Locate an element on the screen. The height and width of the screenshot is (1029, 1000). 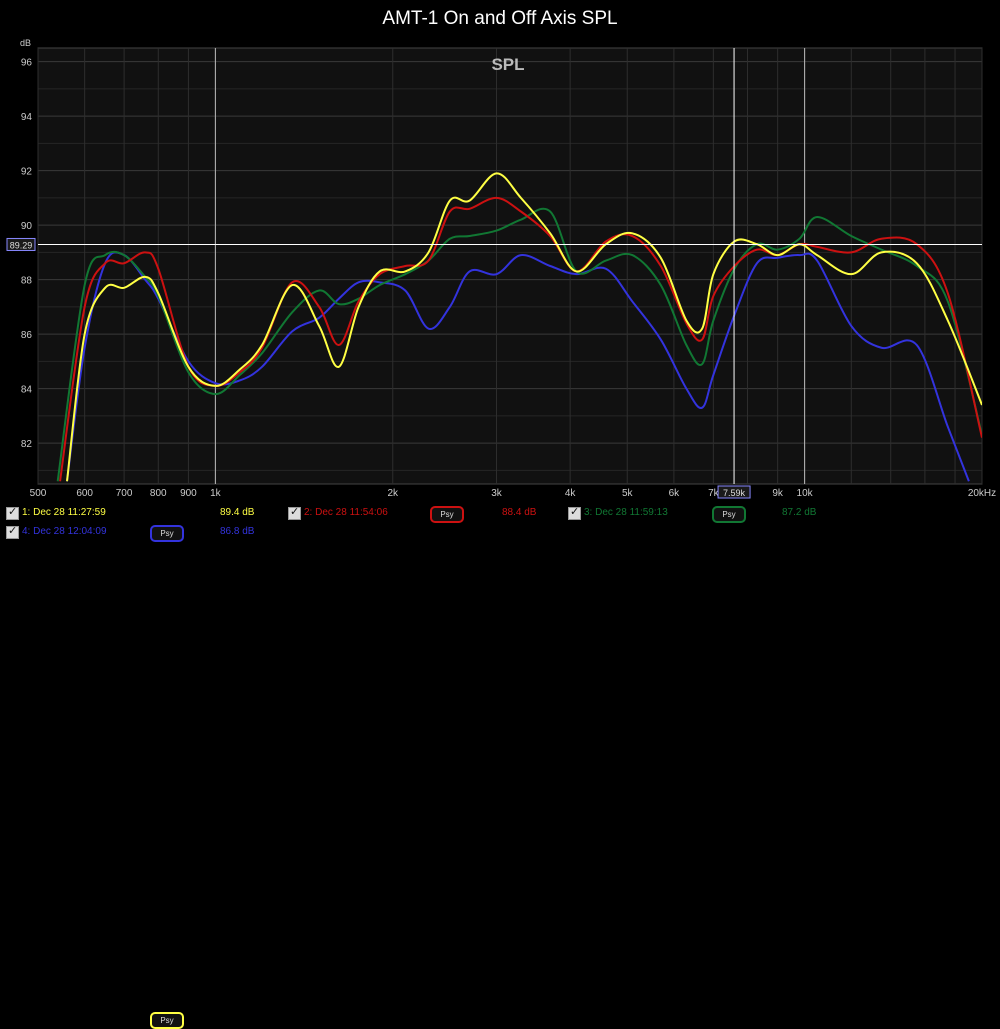
y-tick-label: 96 is located at coordinates (27, 63).